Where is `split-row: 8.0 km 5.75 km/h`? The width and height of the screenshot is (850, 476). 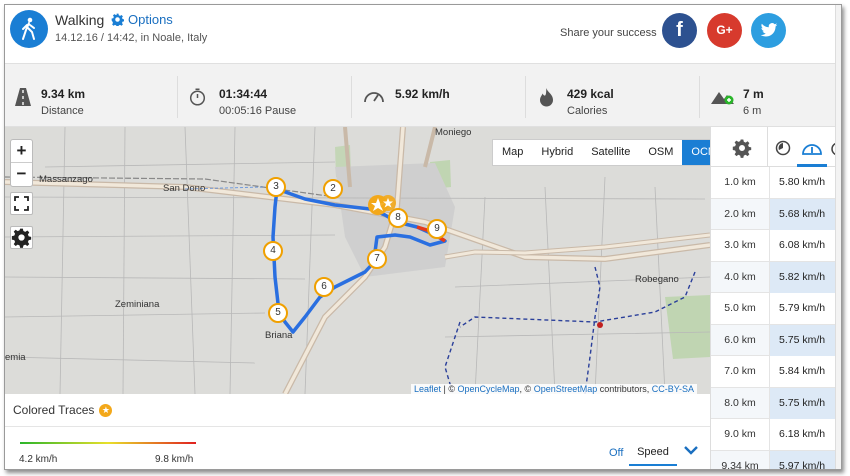
split-row: 8.0 km 5.75 km/h is located at coordinates (773, 403).